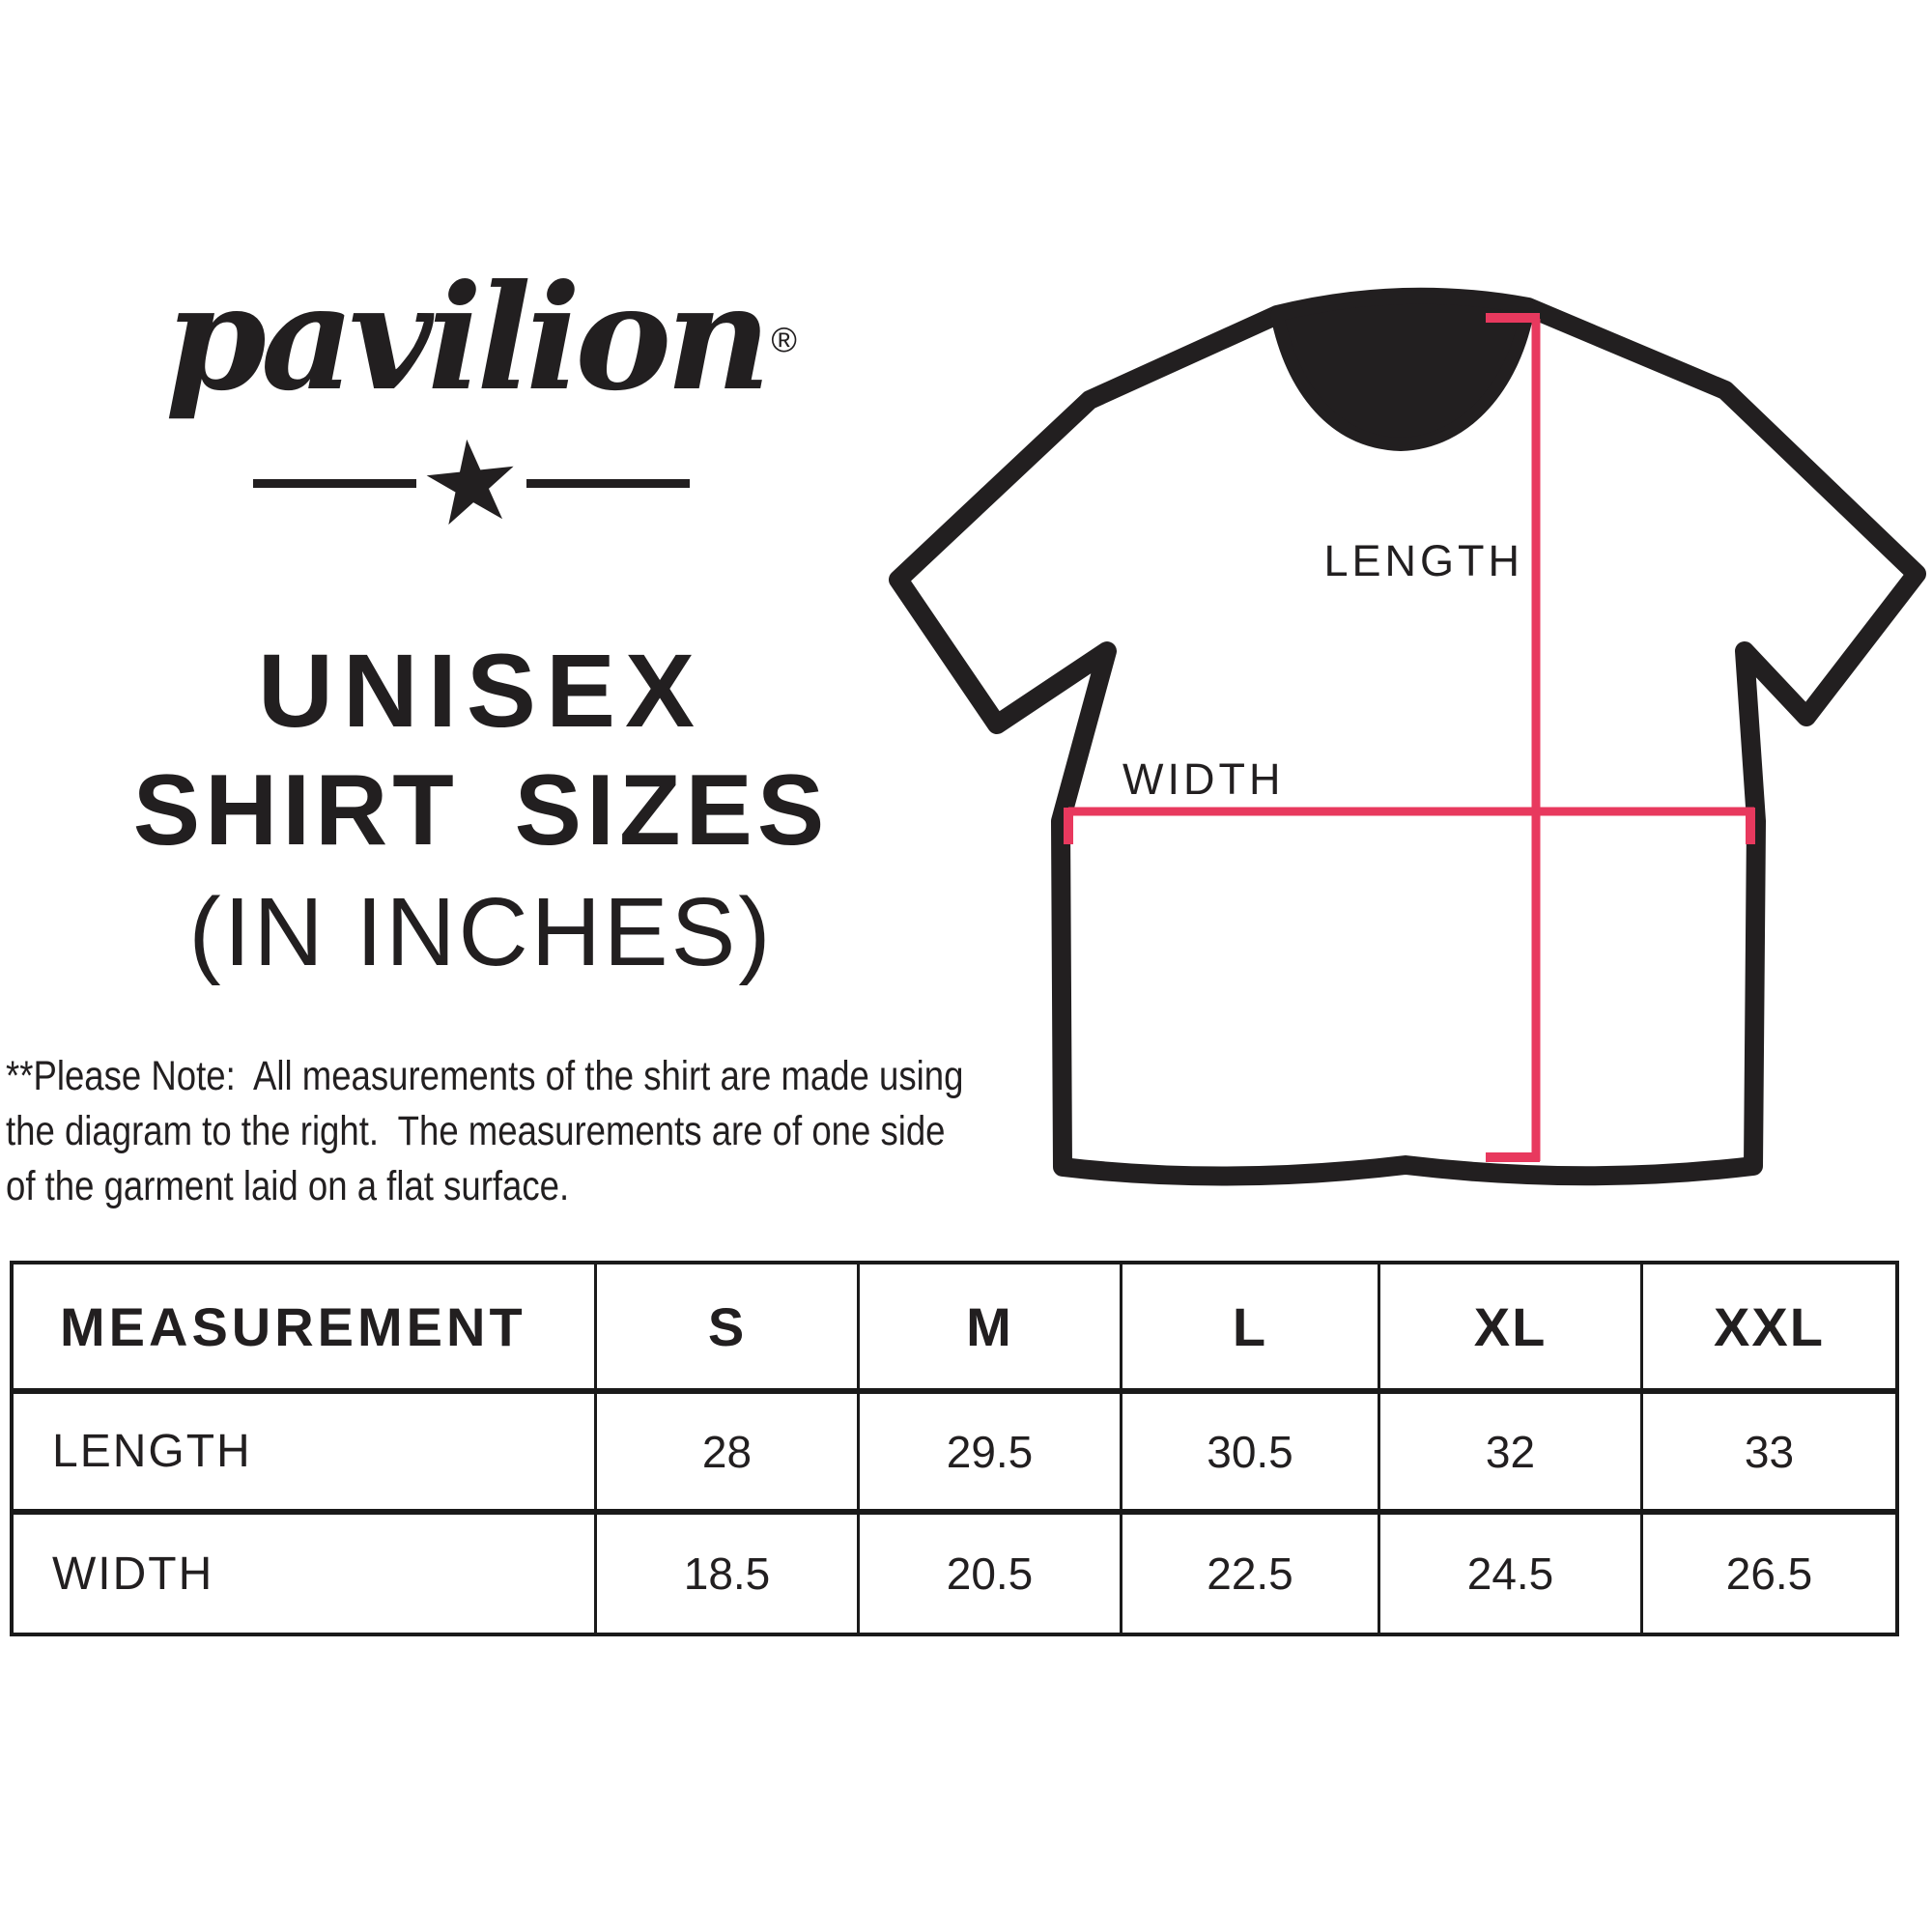  I want to click on column-header-s: S, so click(725, 1327).